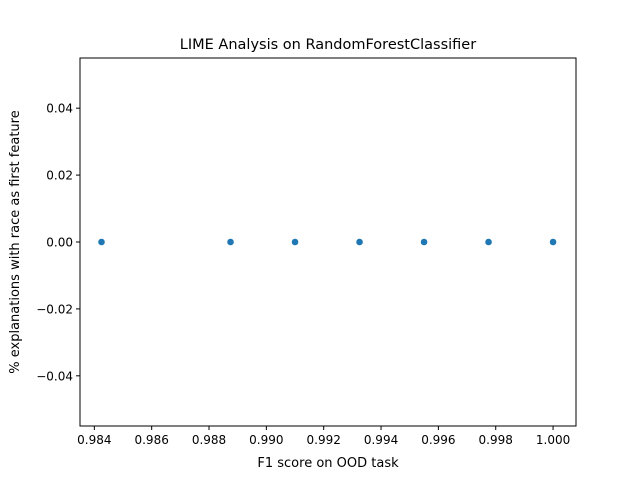  Describe the element at coordinates (381, 440) in the screenshot. I see `x-tick-label: 0.994` at that location.